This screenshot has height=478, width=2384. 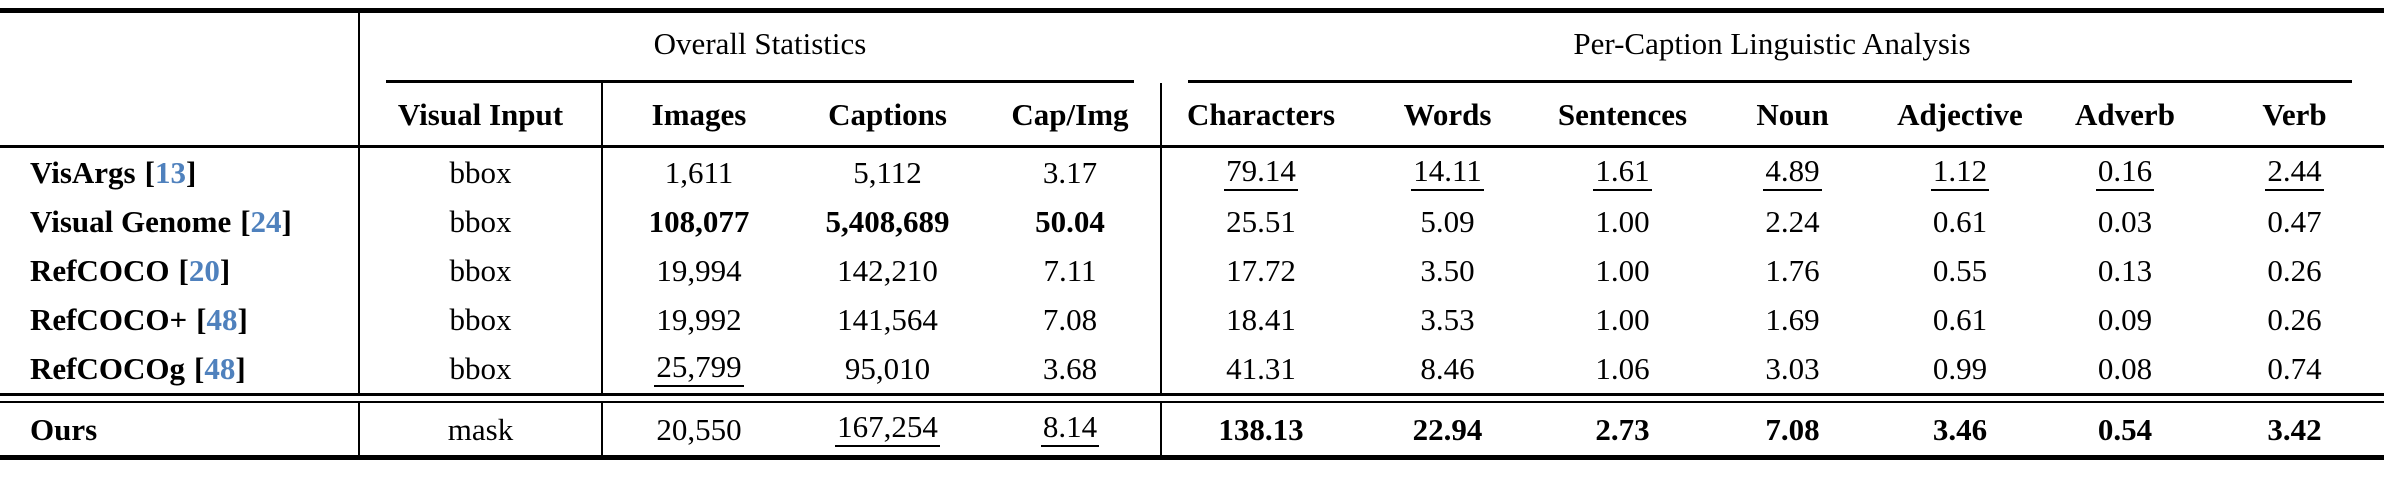 I want to click on table-cell: 108,077, so click(x=699, y=221).